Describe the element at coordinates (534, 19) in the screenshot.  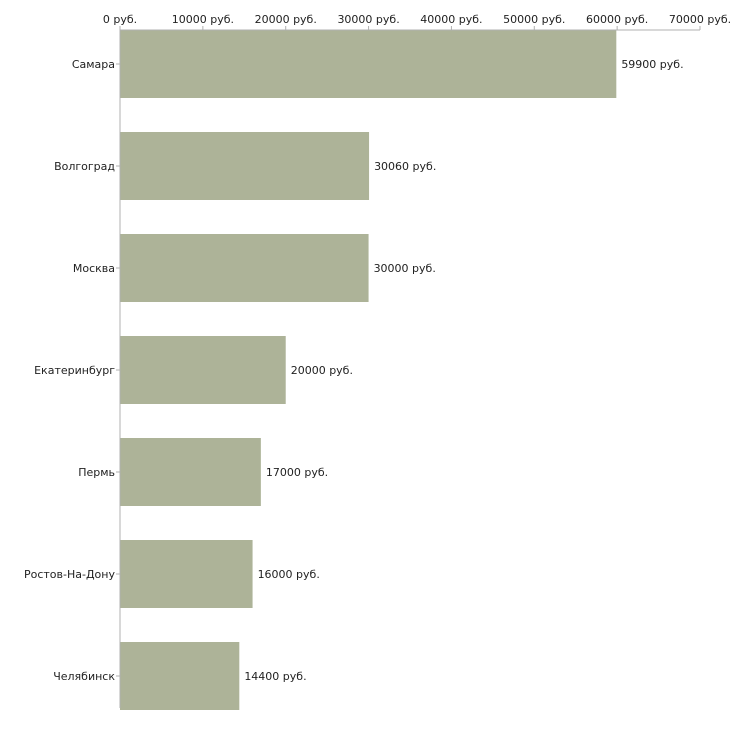
I see `x-tick-label: 50000 руб.` at that location.